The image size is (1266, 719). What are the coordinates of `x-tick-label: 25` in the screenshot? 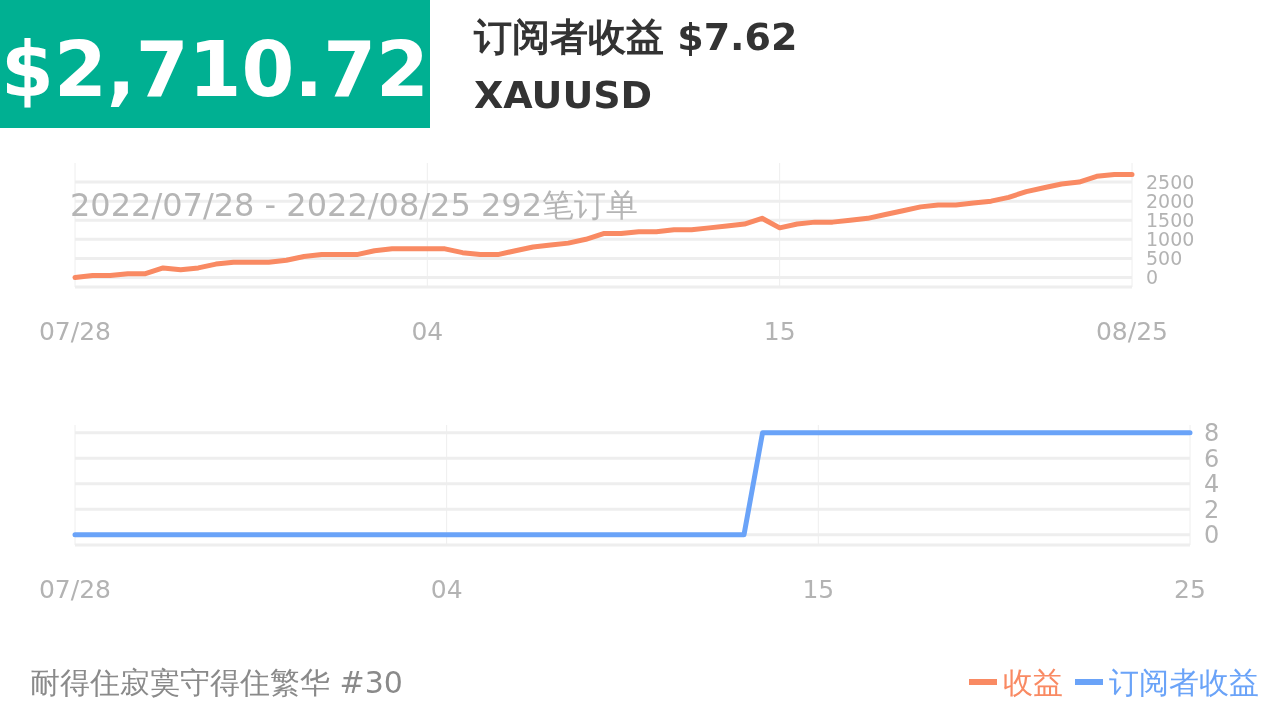 It's located at (1190, 589).